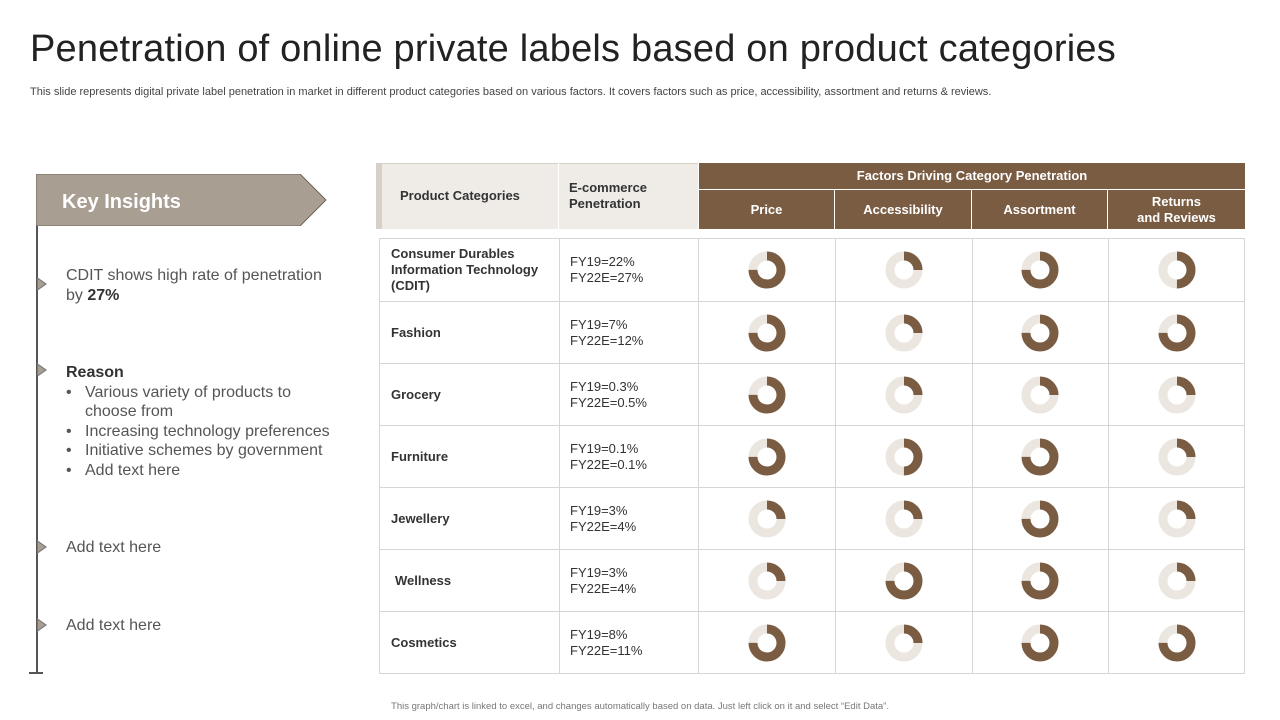  What do you see at coordinates (121, 202) in the screenshot?
I see `key-insights-heading: Key Insights` at bounding box center [121, 202].